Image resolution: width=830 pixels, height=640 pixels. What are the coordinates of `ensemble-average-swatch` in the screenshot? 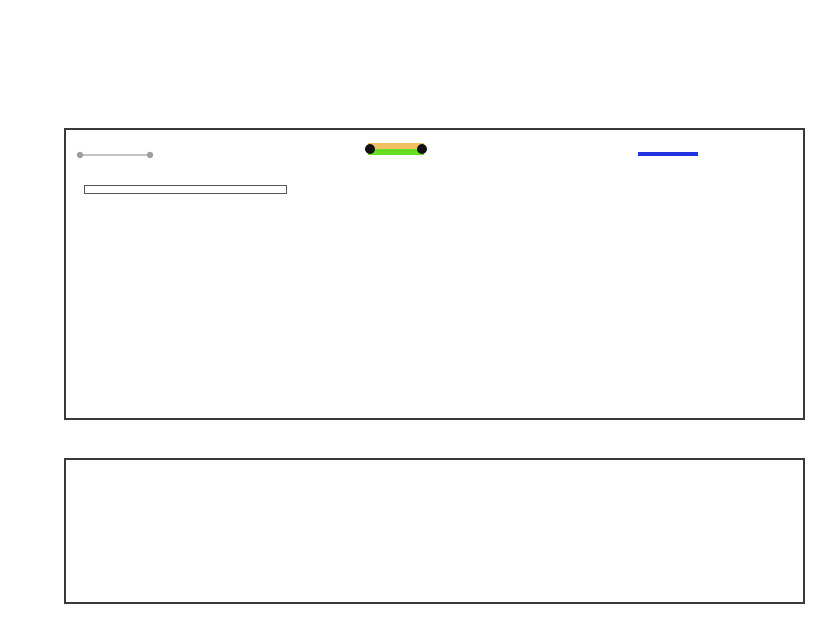 It's located at (396, 148).